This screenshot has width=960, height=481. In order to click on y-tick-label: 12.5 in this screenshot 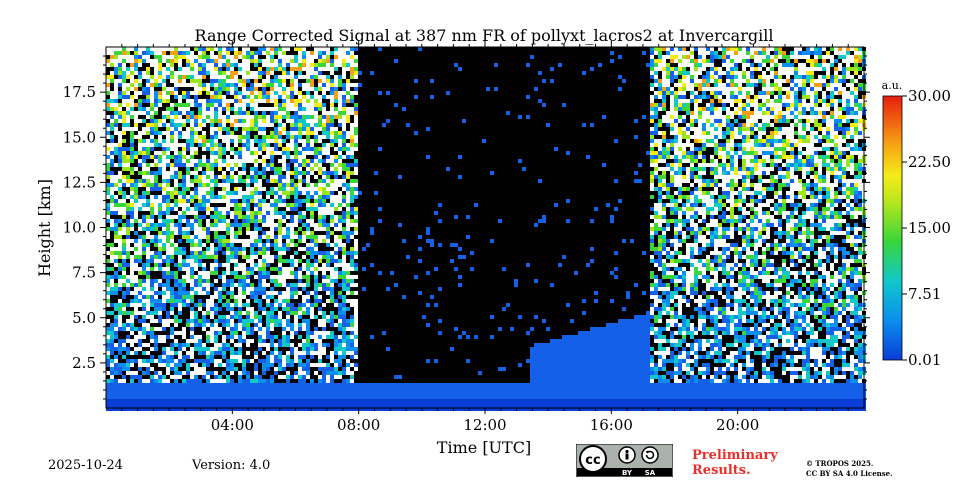, I will do `click(79, 182)`.